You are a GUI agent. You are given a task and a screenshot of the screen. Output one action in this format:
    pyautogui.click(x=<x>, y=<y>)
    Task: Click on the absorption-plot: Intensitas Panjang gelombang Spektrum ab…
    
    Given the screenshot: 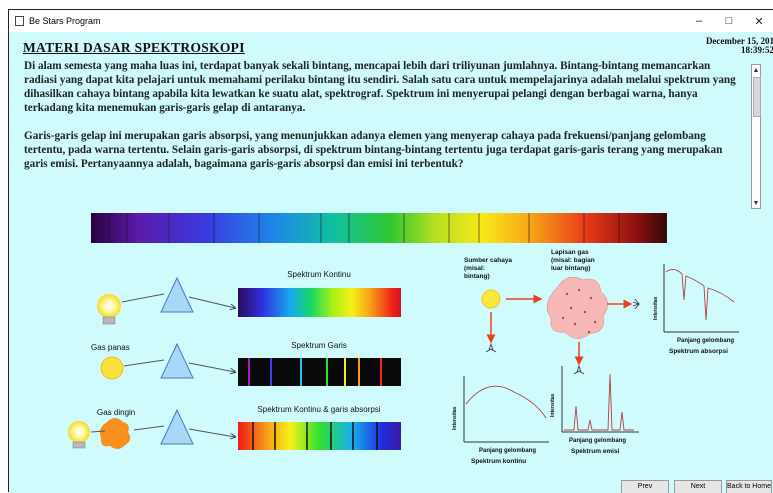 What is the action you would take?
    pyautogui.click(x=696, y=309)
    